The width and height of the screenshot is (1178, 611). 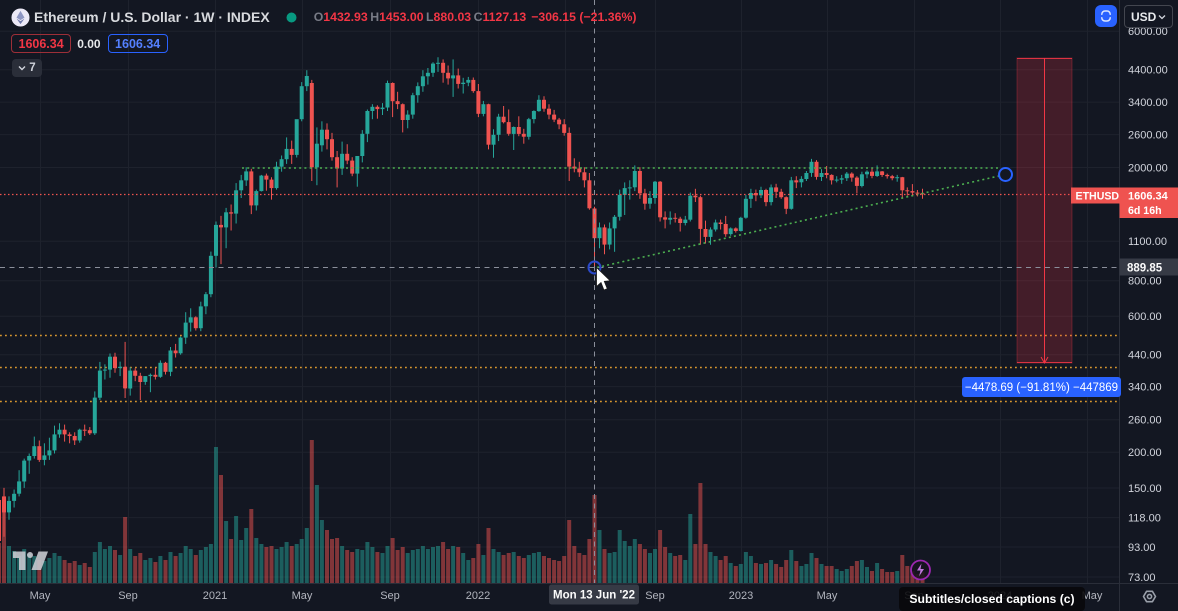 What do you see at coordinates (1148, 197) in the screenshot?
I see `svg-text: 1606.34` at bounding box center [1148, 197].